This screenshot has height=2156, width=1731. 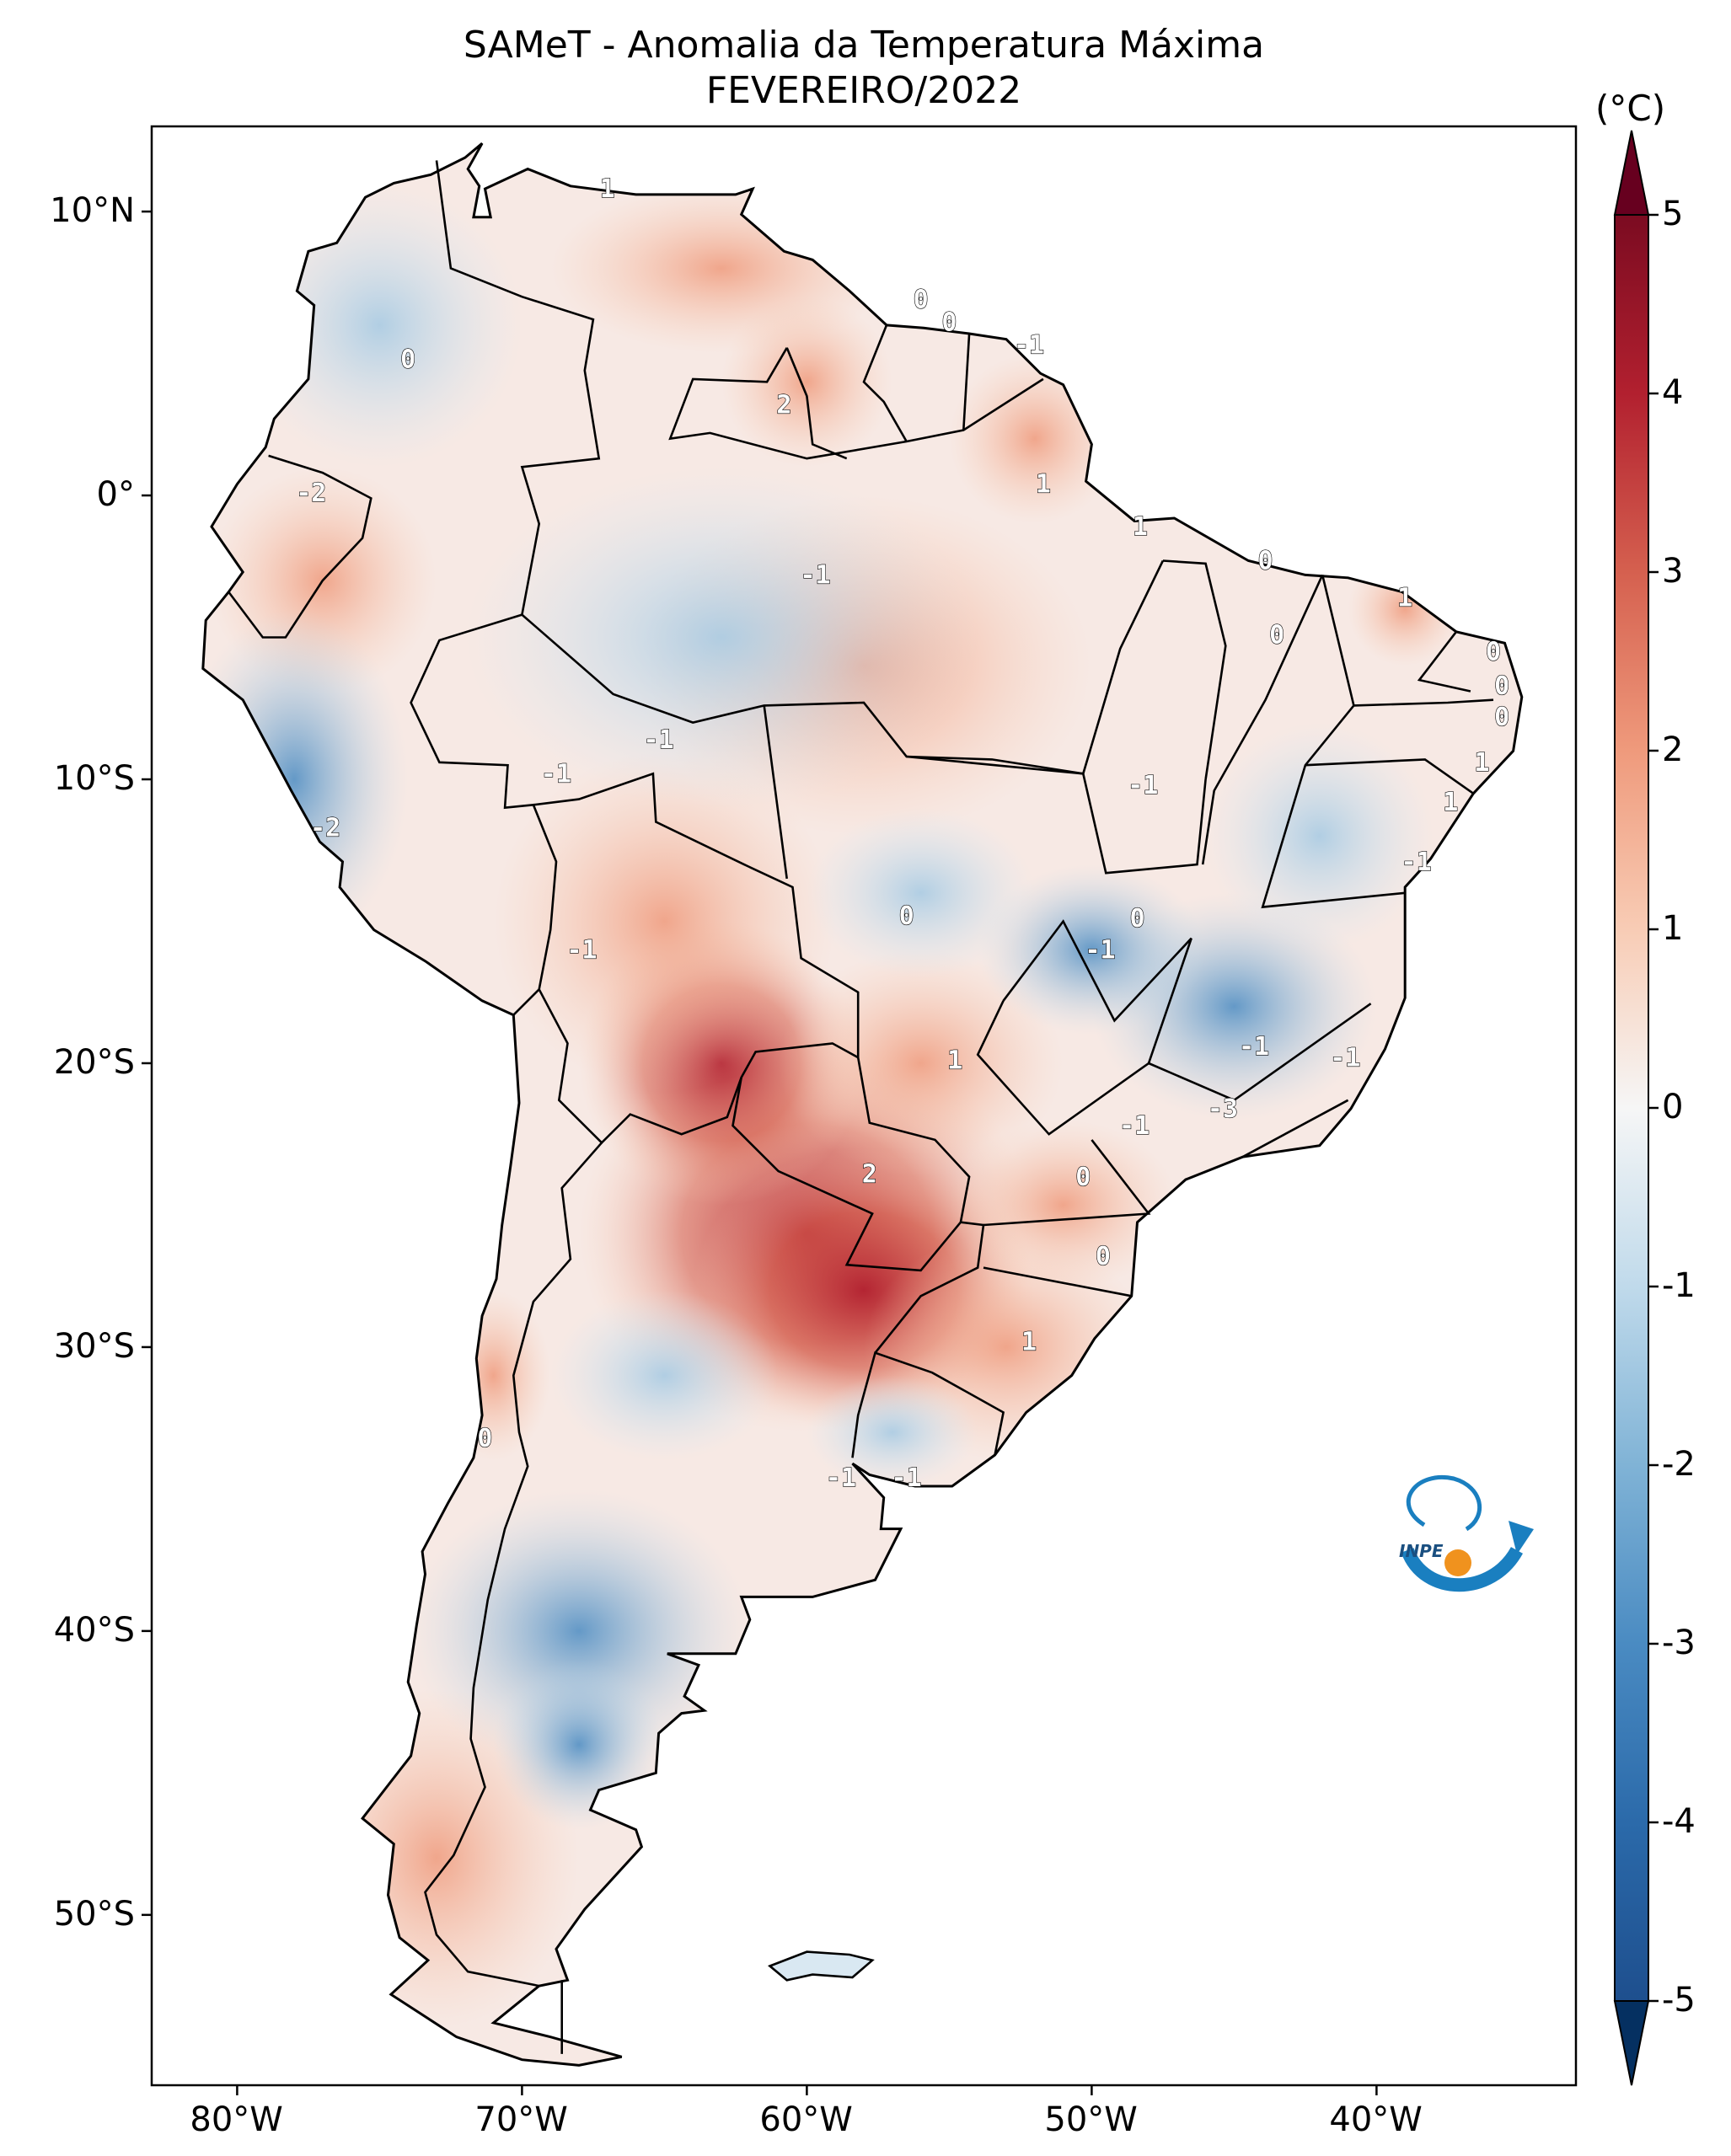 I want to click on colorbar-tick-label: -1, so click(x=1679, y=1285).